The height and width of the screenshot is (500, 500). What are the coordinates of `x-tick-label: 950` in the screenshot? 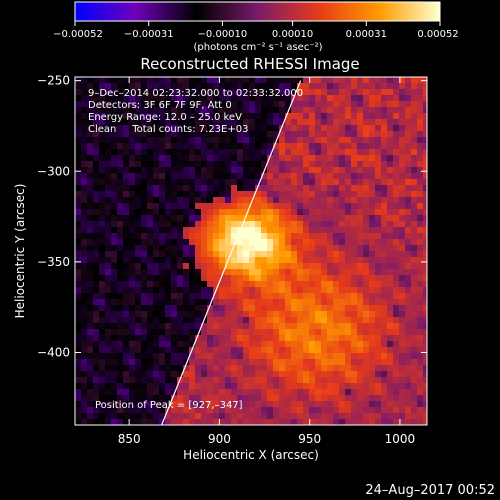 It's located at (309, 439).